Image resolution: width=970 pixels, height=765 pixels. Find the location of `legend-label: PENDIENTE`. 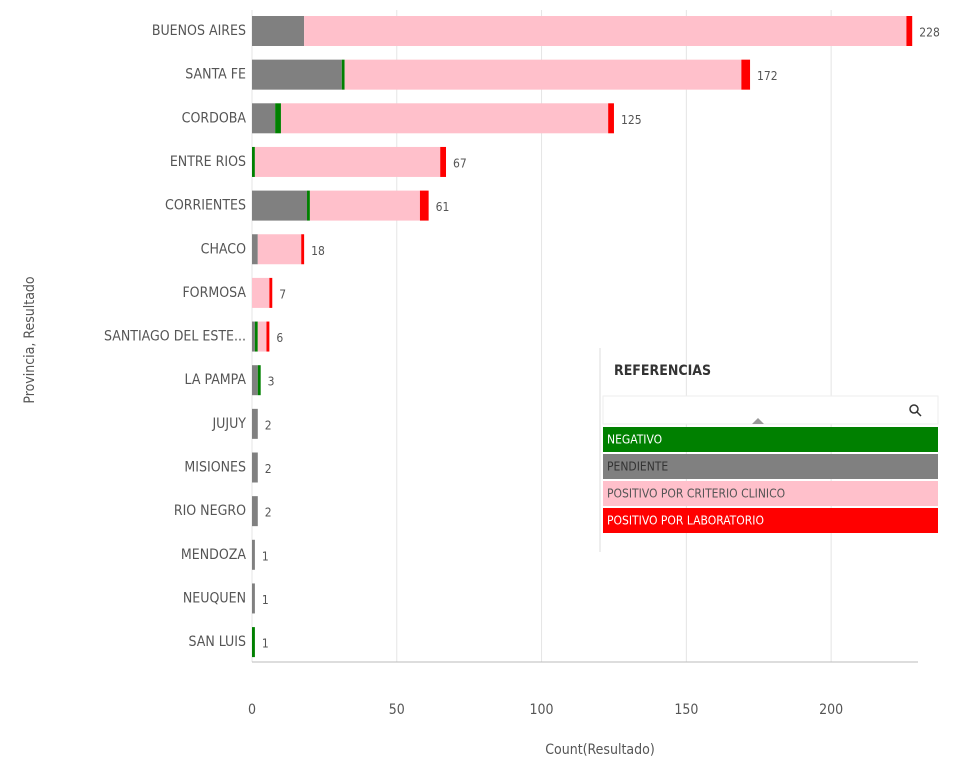

legend-label: PENDIENTE is located at coordinates (637, 467).